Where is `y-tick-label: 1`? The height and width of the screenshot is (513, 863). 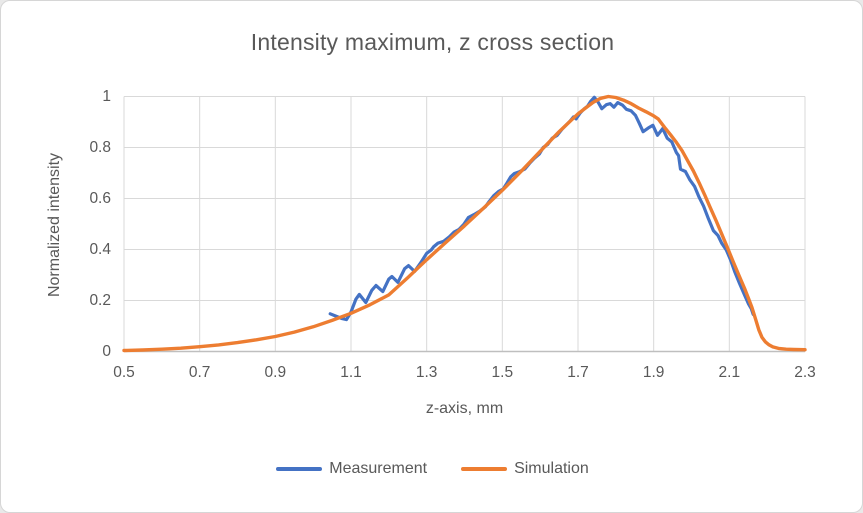
y-tick-label: 1 is located at coordinates (106, 96).